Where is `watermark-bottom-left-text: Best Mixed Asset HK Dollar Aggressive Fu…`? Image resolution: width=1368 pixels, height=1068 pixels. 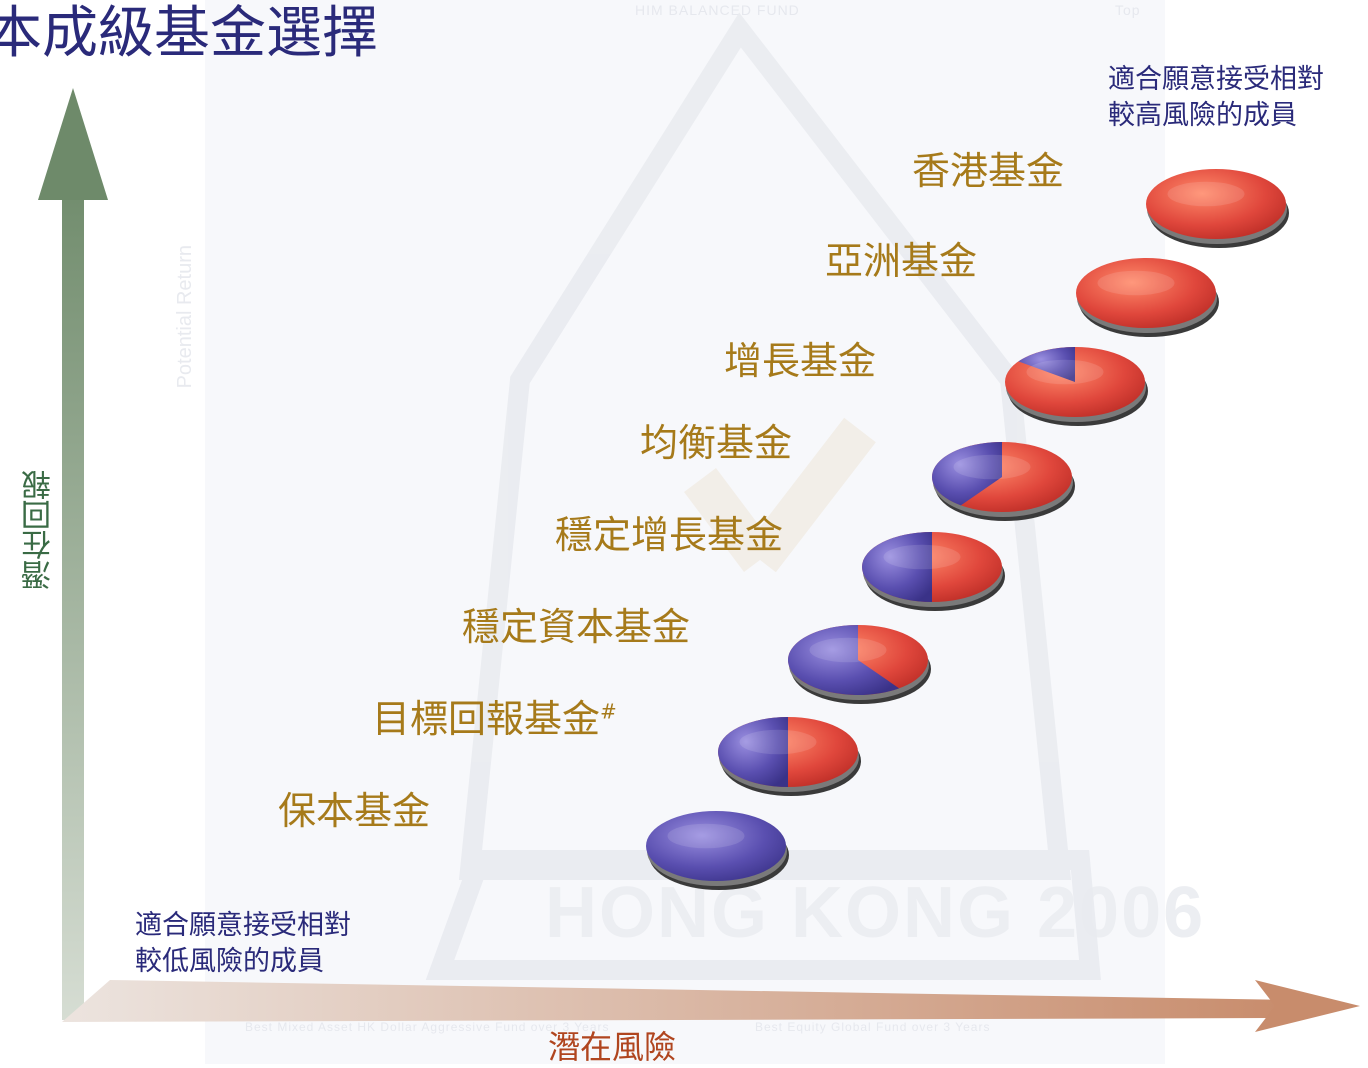
watermark-bottom-left-text: Best Mixed Asset HK Dollar Aggressive Fu… is located at coordinates (427, 1027).